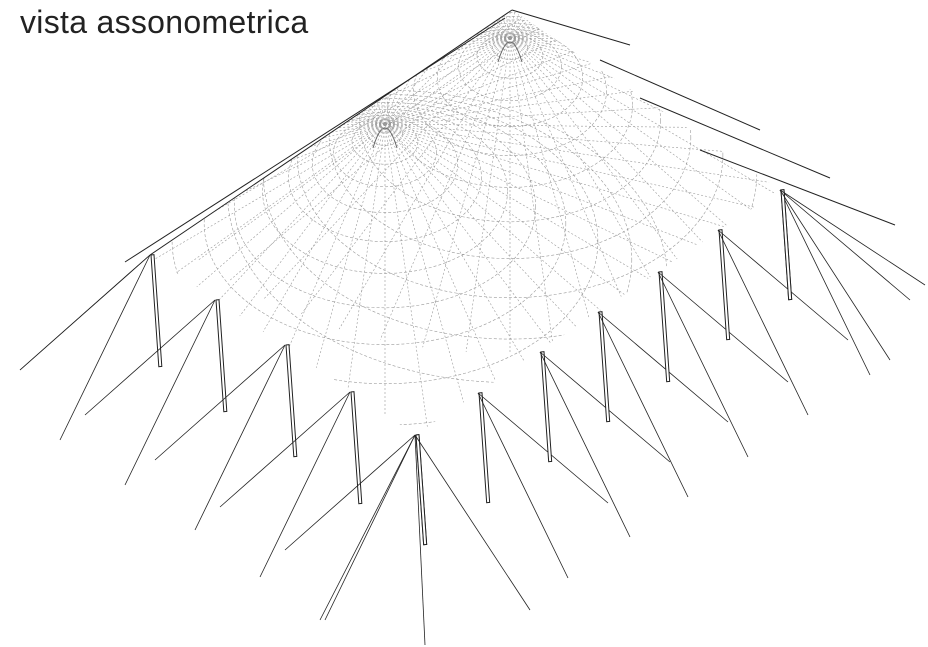  Describe the element at coordinates (164, 22) in the screenshot. I see `title: vista assonometrica` at that location.